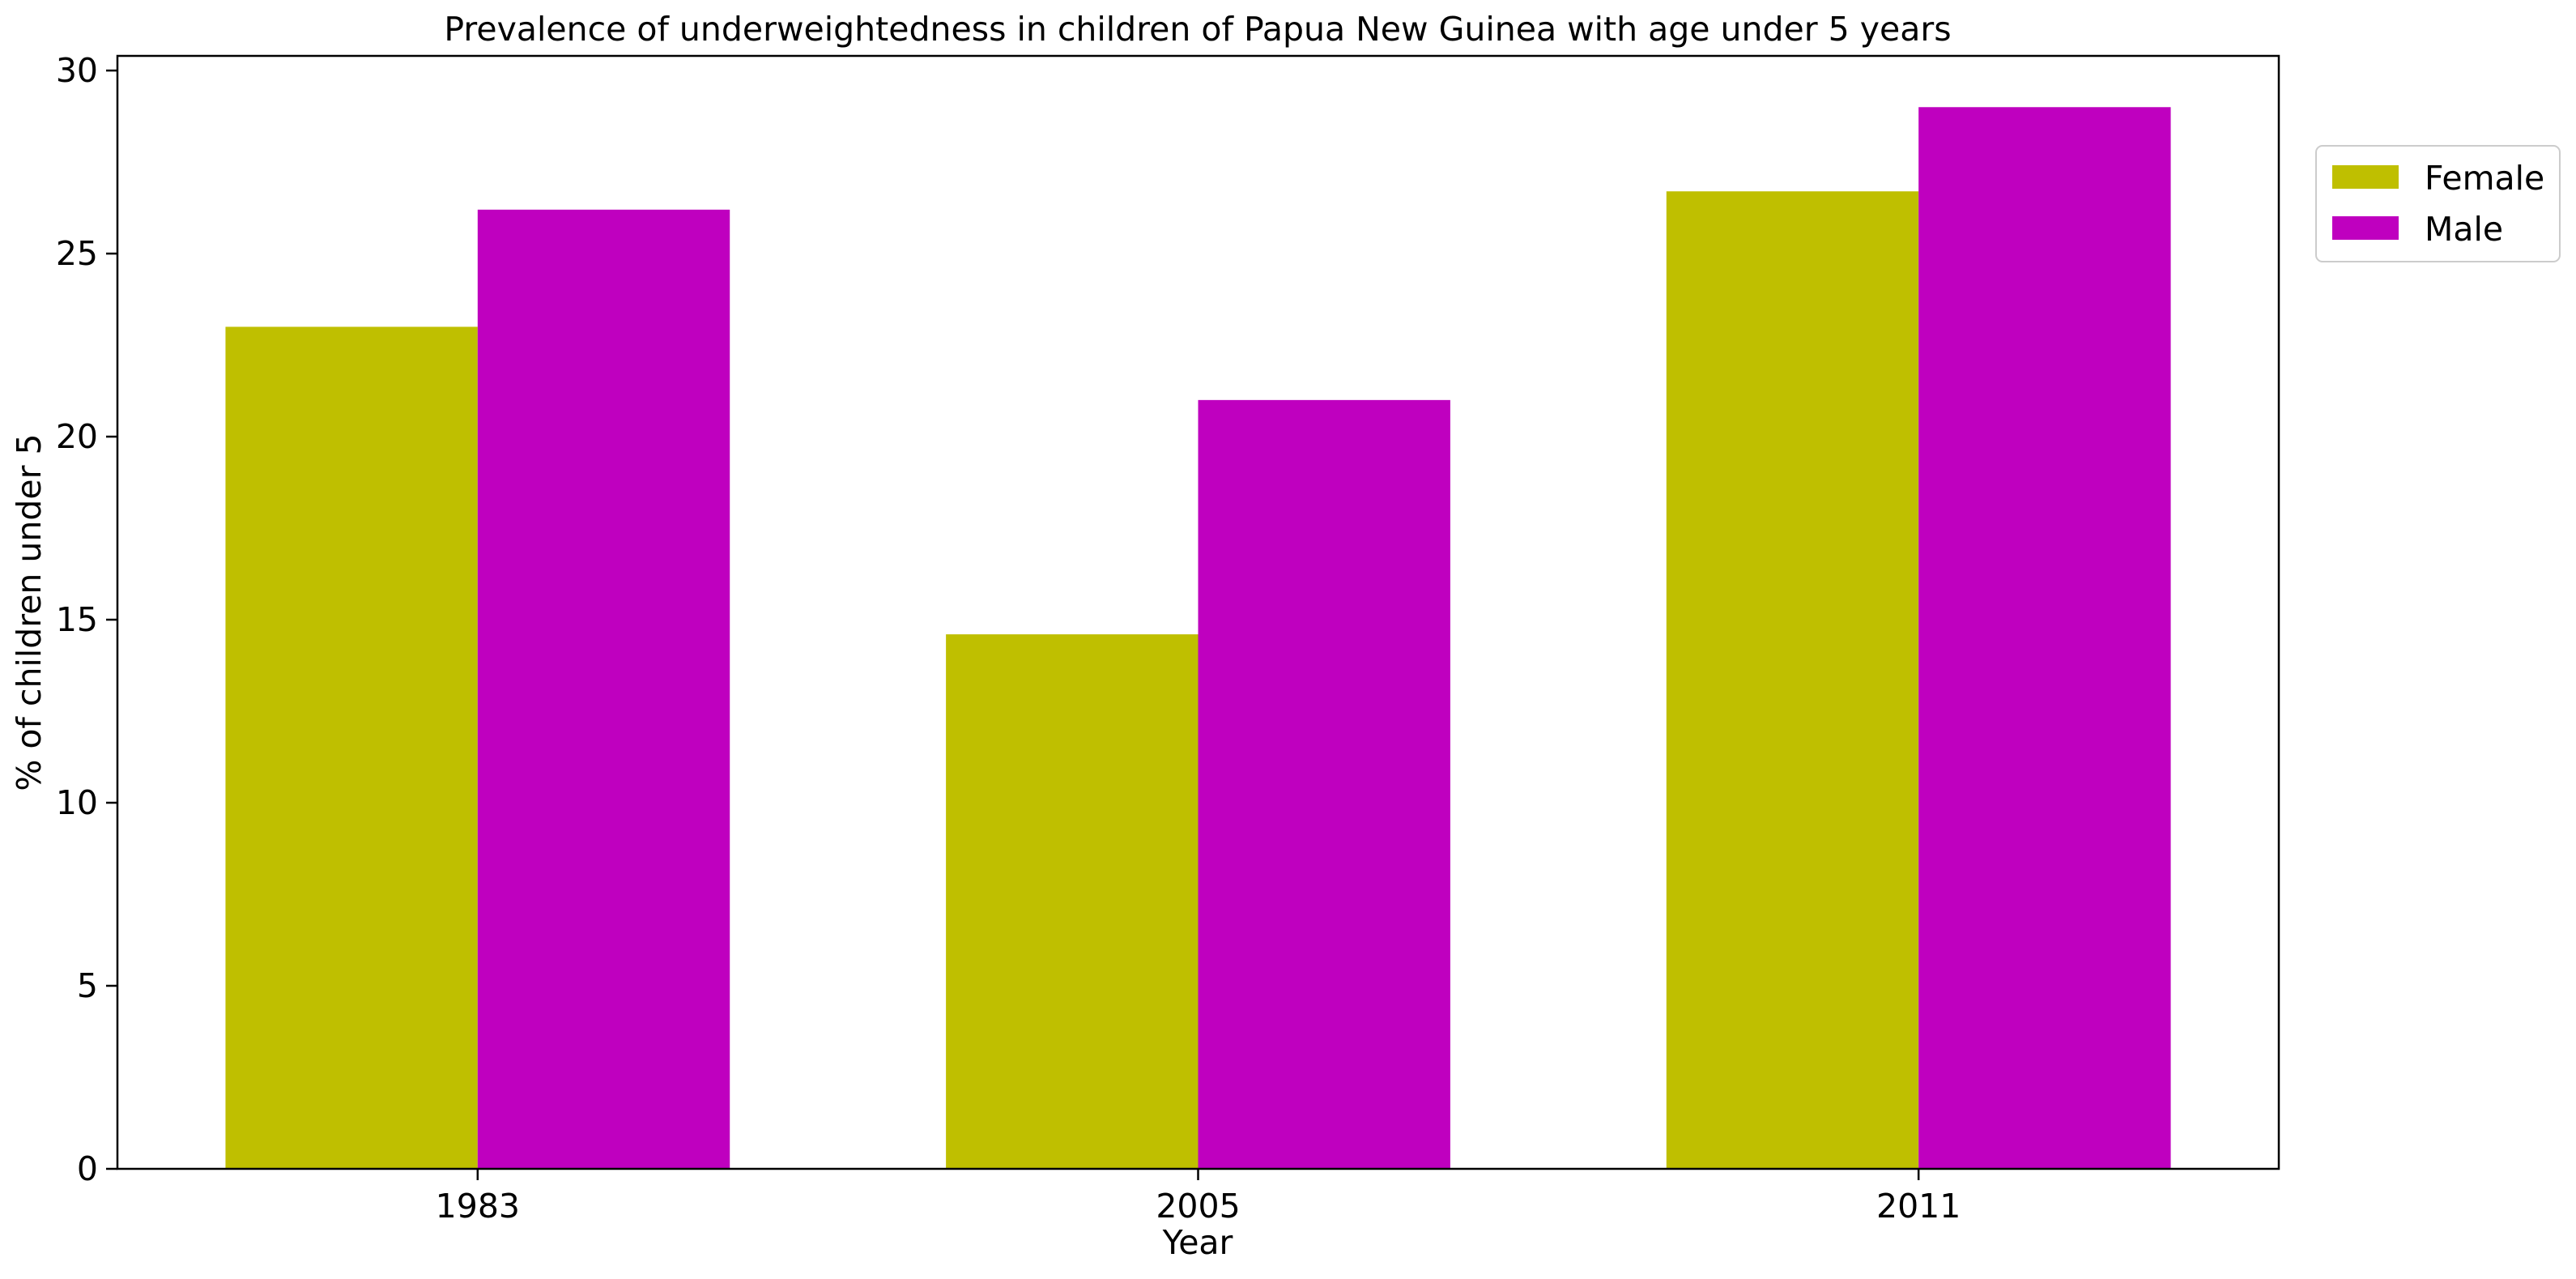  I want to click on y-tick-label: 30, so click(77, 70).